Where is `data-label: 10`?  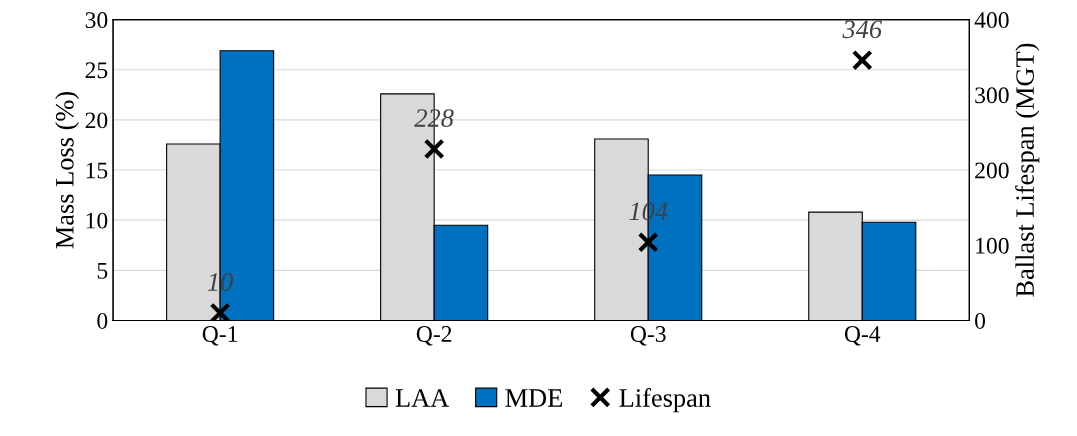 data-label: 10 is located at coordinates (220, 282).